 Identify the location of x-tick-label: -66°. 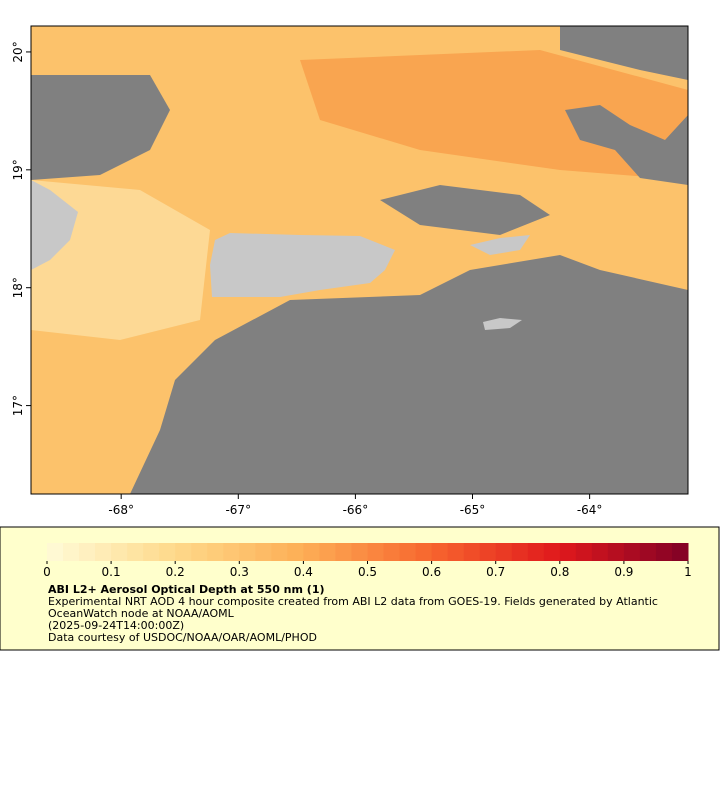
(356, 510).